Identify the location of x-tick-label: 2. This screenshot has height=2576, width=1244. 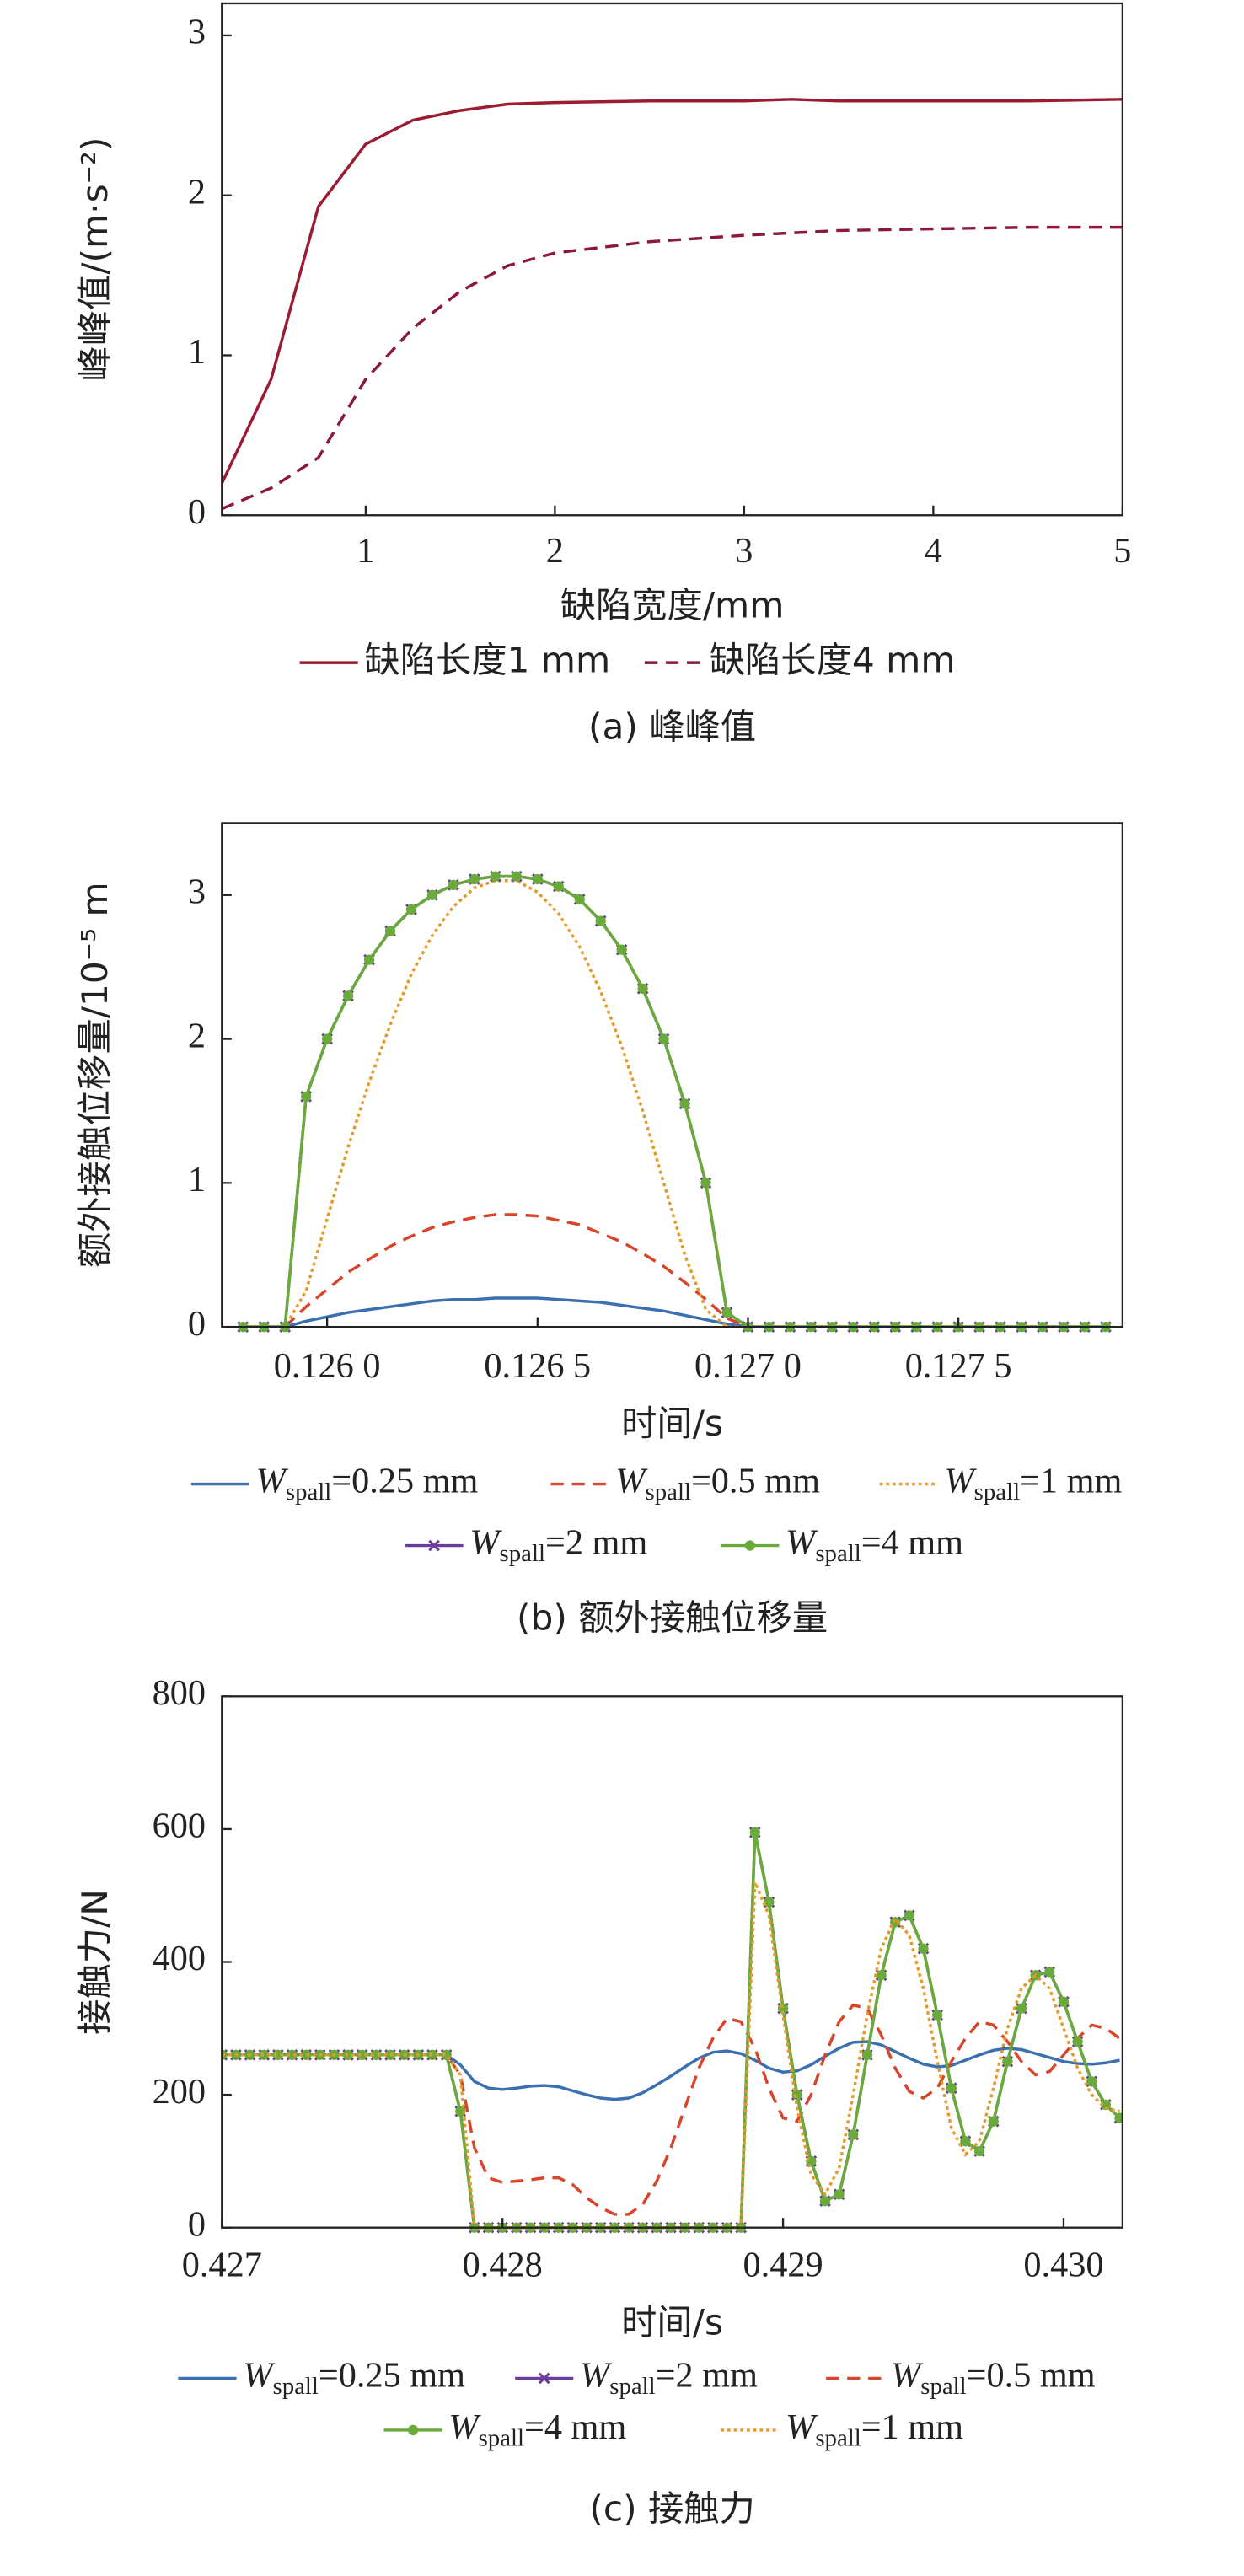
(555, 551).